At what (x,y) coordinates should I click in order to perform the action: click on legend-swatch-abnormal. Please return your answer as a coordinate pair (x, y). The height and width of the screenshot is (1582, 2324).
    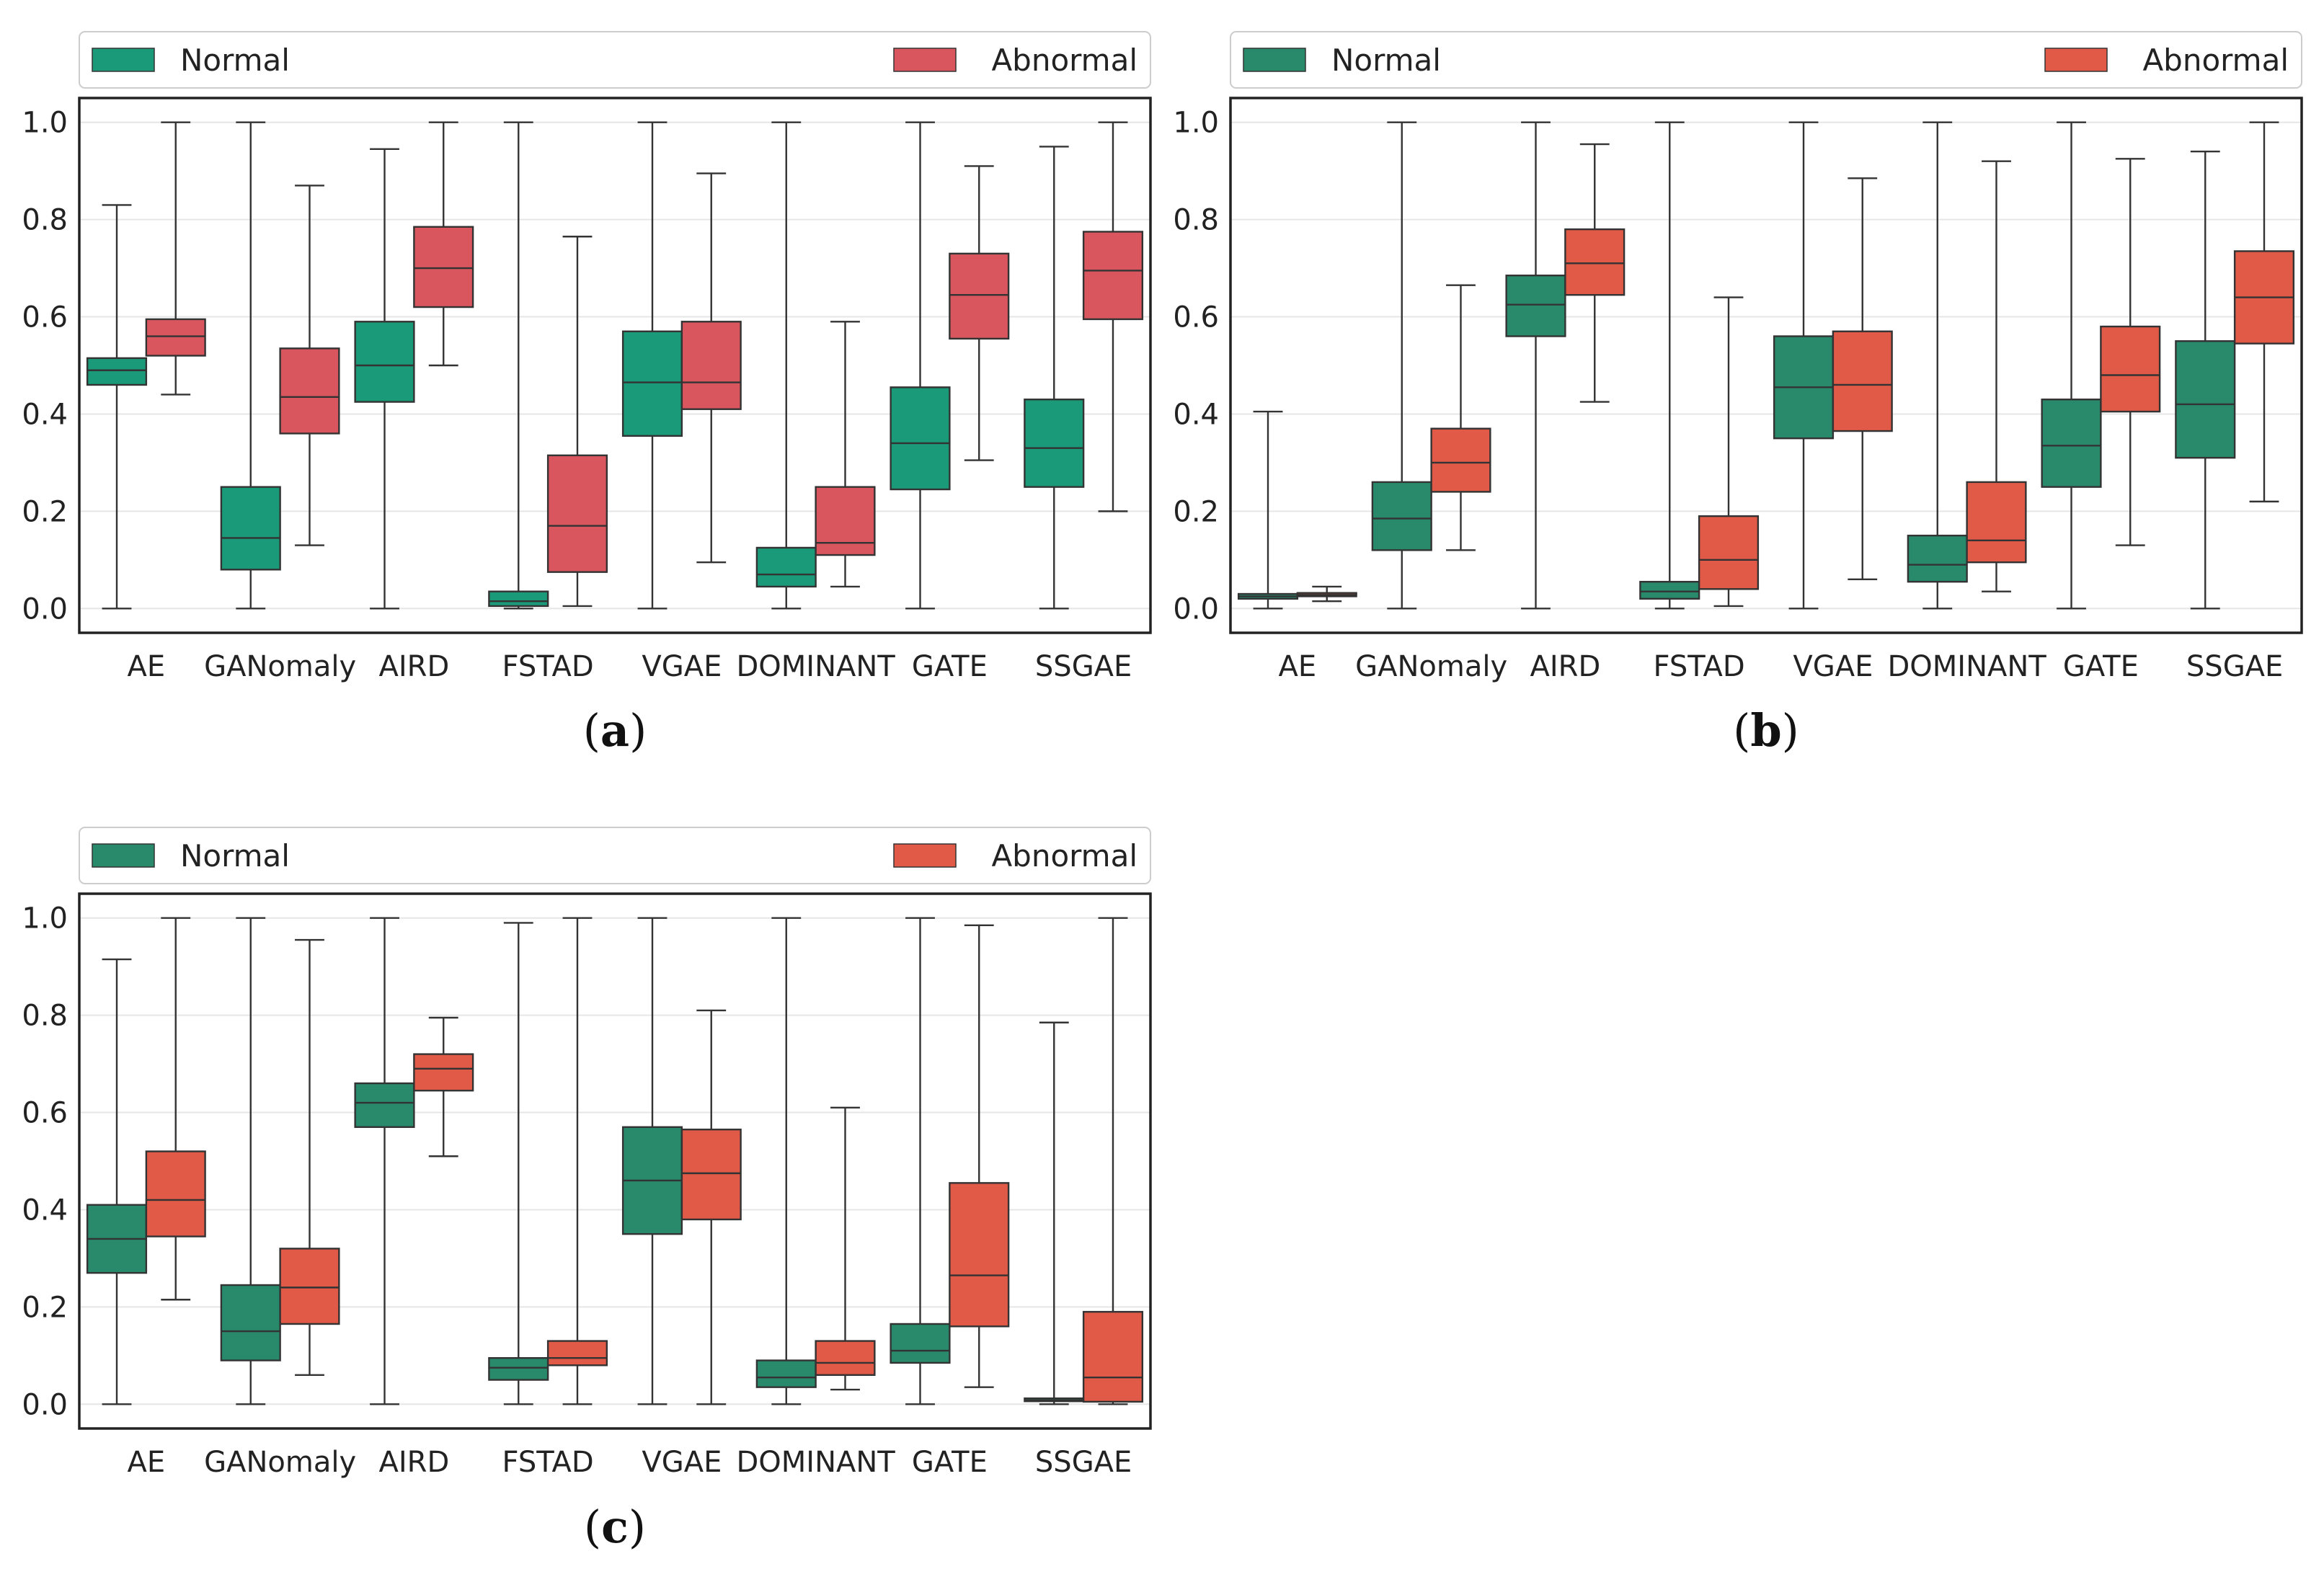
    Looking at the image, I should click on (925, 855).